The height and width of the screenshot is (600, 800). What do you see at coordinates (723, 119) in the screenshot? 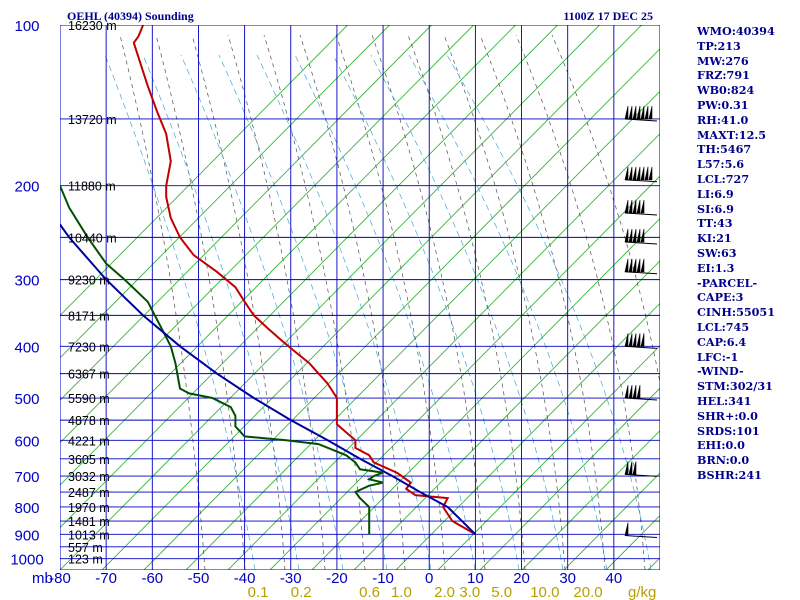
I see `index-item: RH:41.0` at bounding box center [723, 119].